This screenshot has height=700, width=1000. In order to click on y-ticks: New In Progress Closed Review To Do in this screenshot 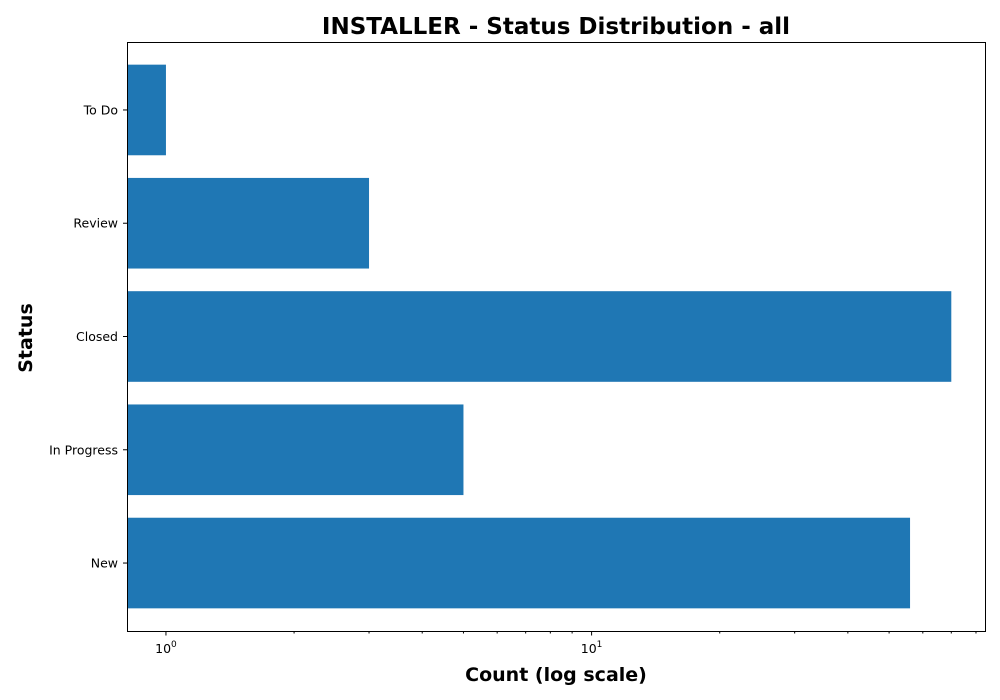, I will do `click(88, 336)`.